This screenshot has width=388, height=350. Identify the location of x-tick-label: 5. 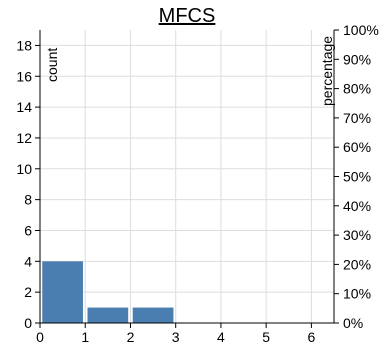
(266, 337).